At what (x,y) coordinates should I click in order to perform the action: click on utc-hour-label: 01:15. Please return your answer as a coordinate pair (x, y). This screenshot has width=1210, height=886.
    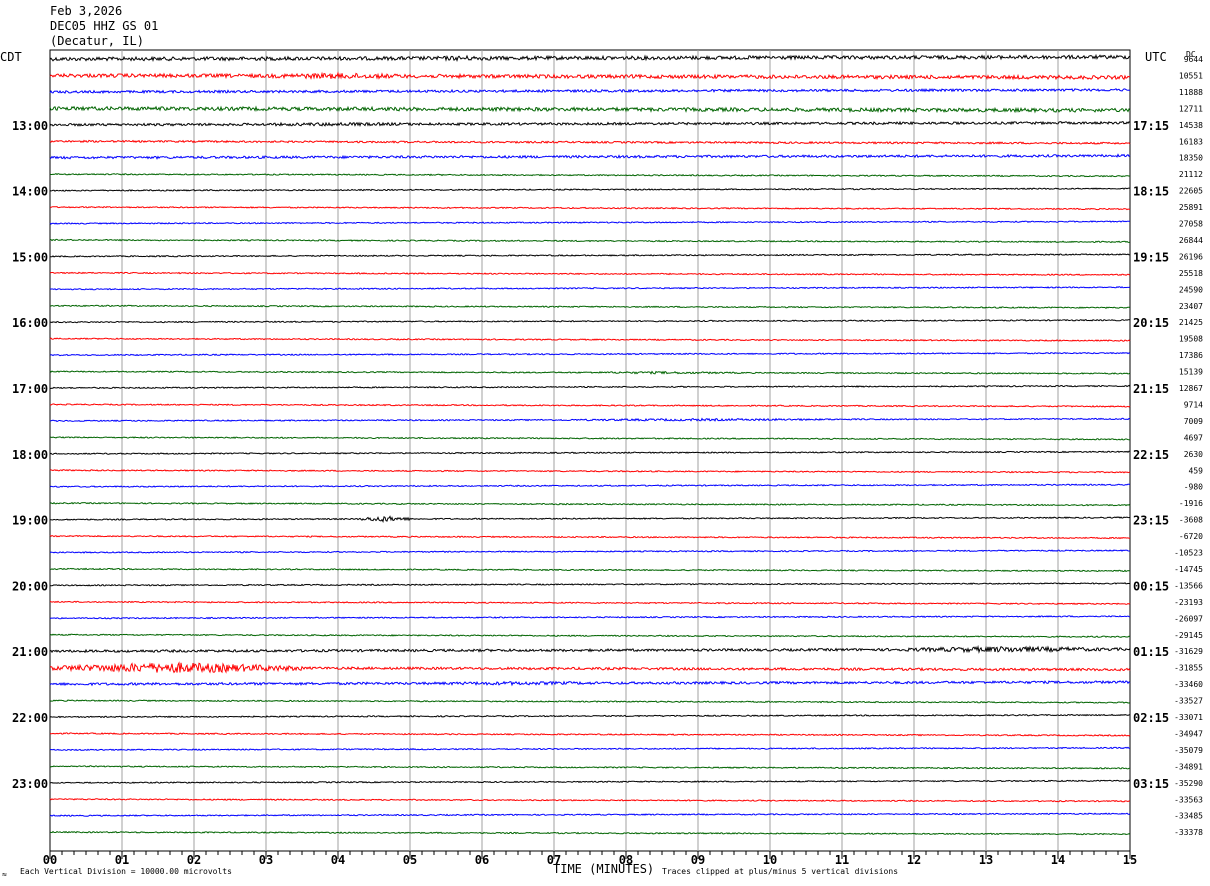
    Looking at the image, I should click on (1151, 652).